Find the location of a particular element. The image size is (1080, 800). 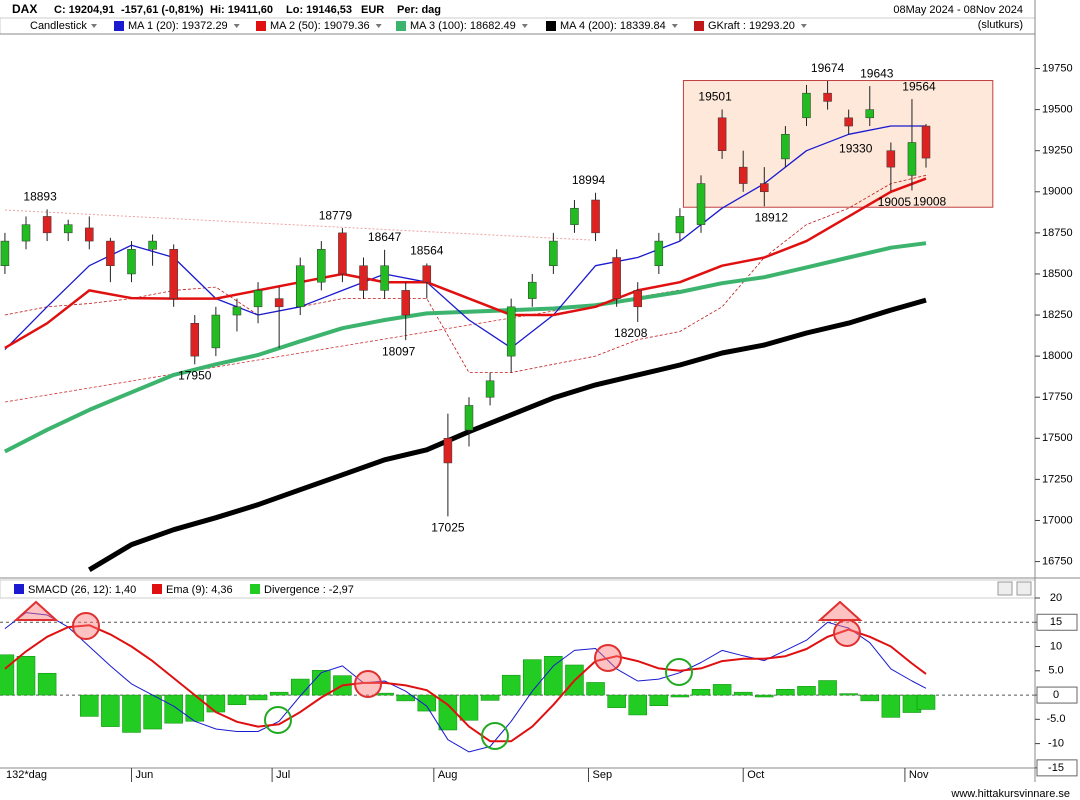

y-tick-label: 20 is located at coordinates (1056, 598).